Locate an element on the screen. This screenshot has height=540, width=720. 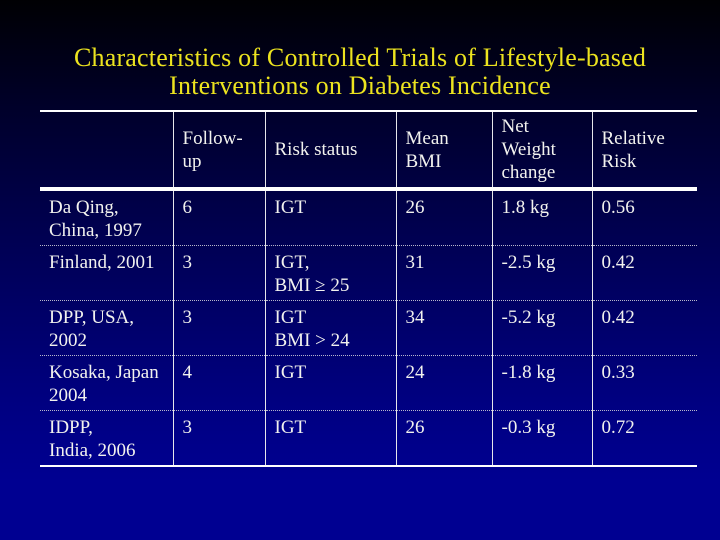
cell-line: IGT, is located at coordinates (292, 262).